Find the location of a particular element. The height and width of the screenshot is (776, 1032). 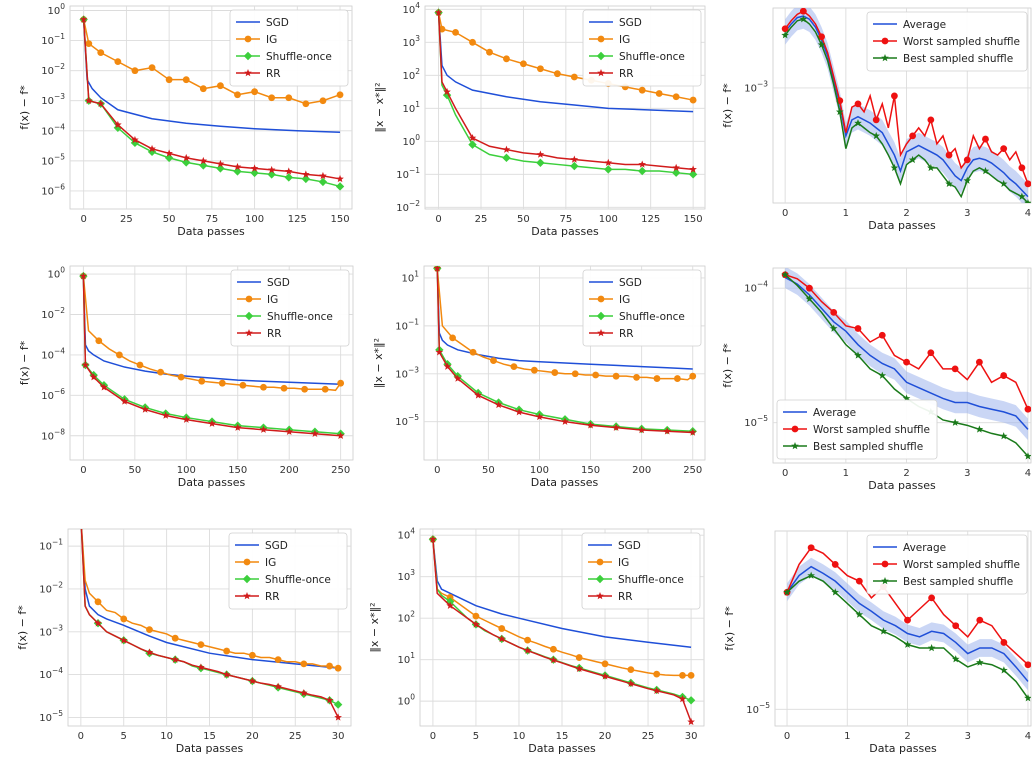

series-ig is located at coordinates (212, 62).